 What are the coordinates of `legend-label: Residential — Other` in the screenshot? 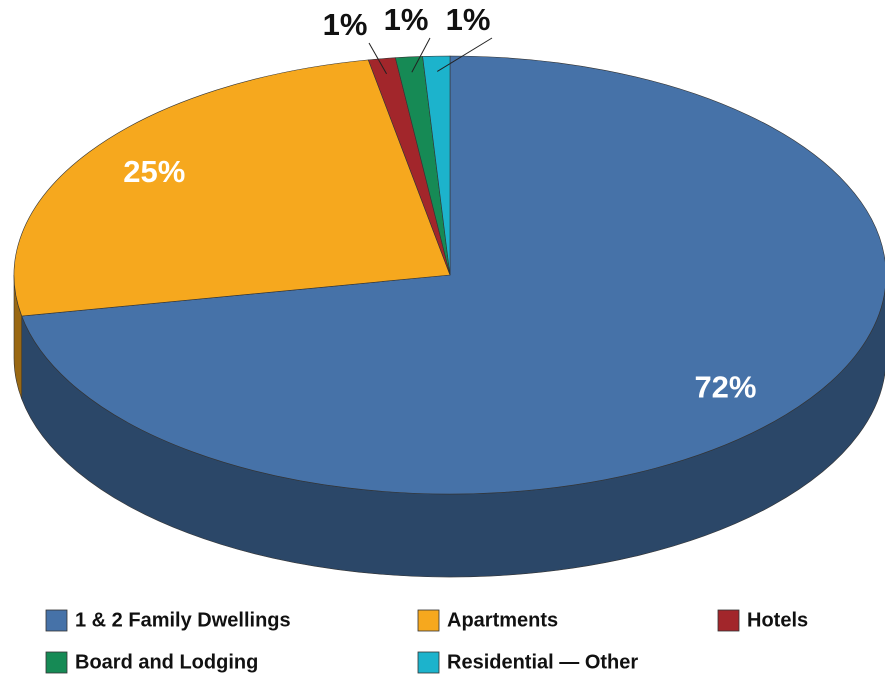 It's located at (542, 662).